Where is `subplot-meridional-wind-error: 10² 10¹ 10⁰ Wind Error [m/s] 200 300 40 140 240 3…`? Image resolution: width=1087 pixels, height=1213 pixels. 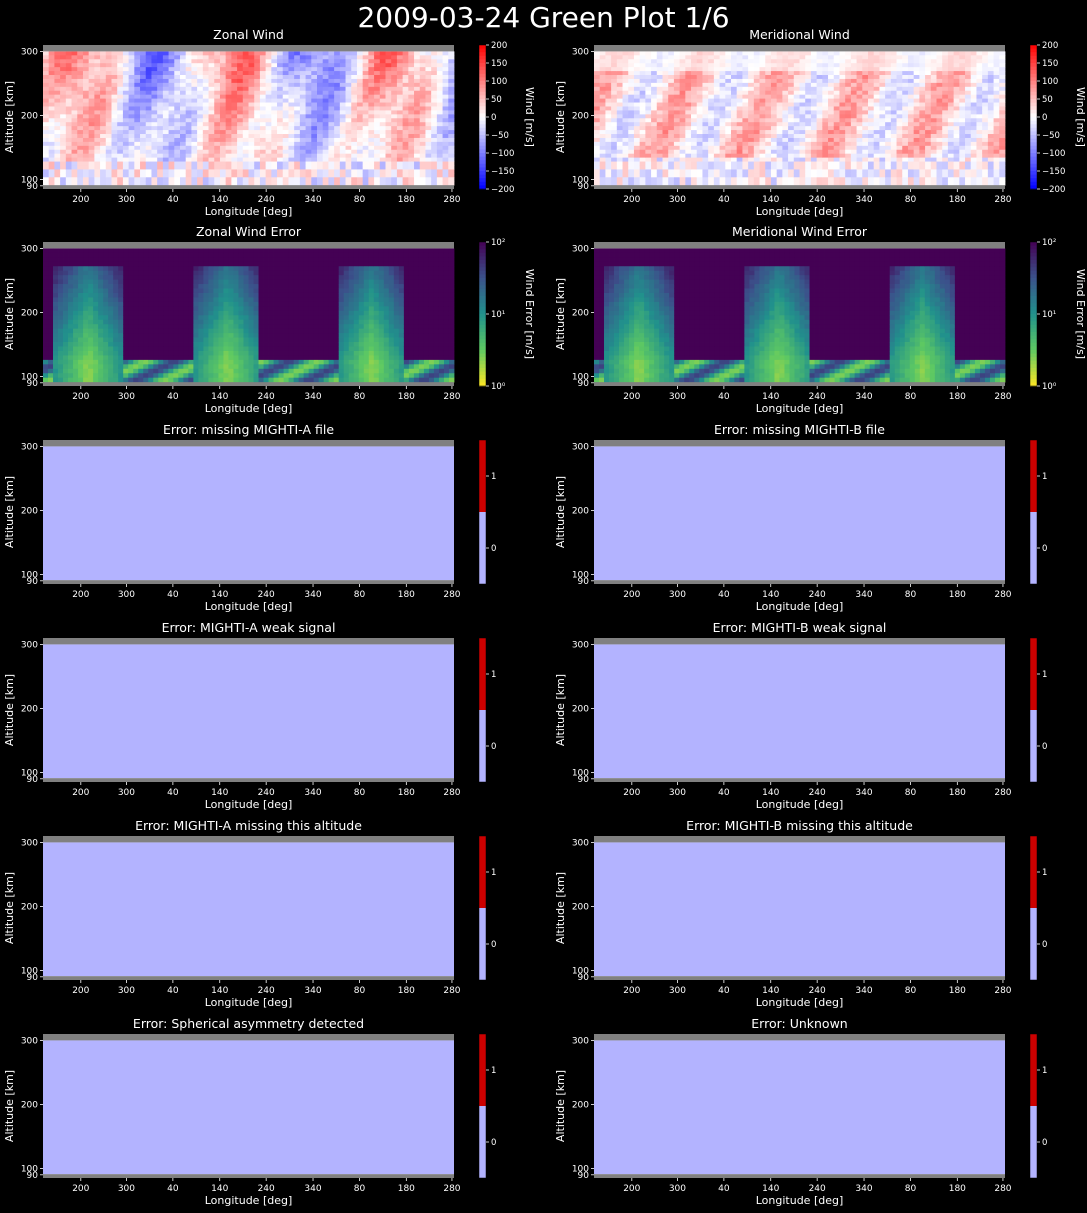
subplot-meridional-wind-error: 10² 10¹ 10⁰ Wind Error [m/s] 200 300 40 140 240 3… is located at coordinates (820, 319).